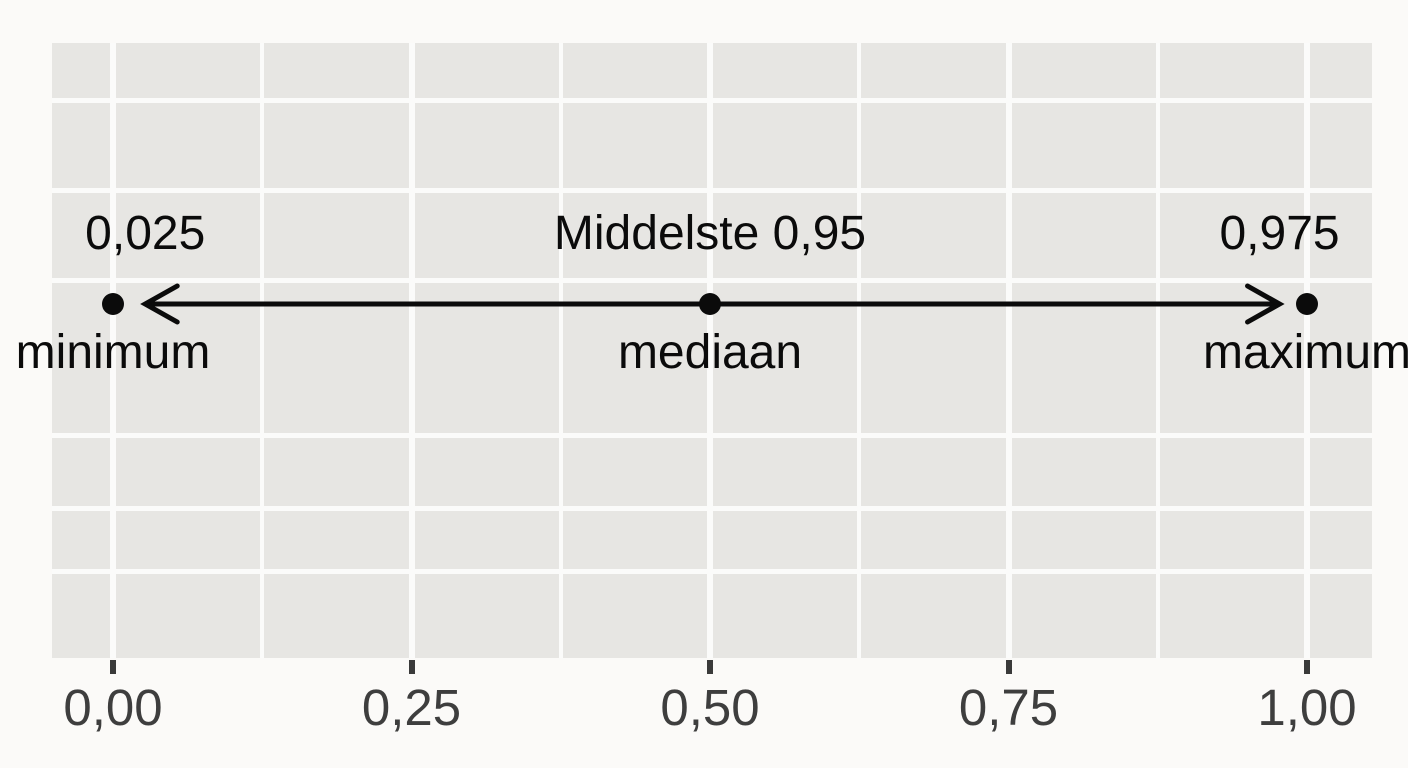 The width and height of the screenshot is (1408, 768). I want to click on name-label: mediaan, so click(710, 352).